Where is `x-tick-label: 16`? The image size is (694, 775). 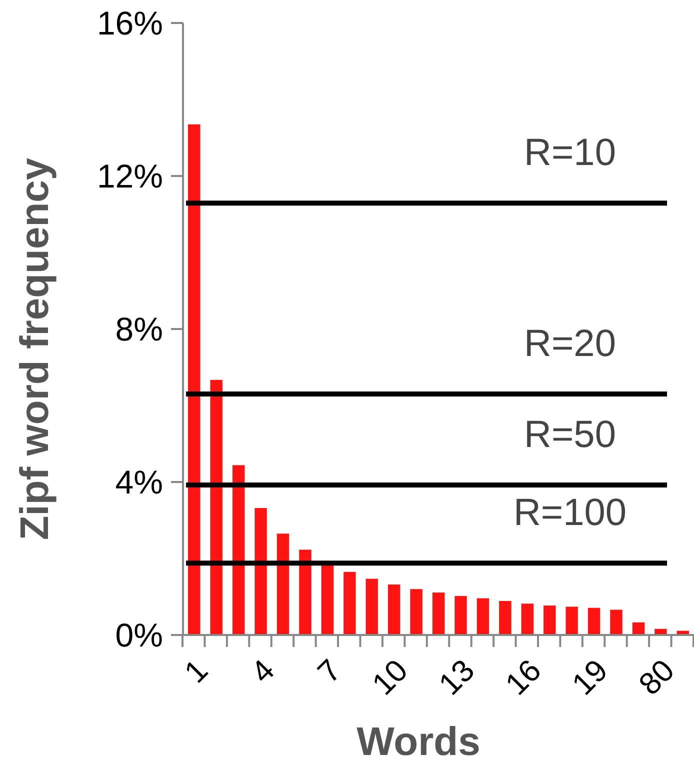
x-tick-label: 16 is located at coordinates (523, 677).